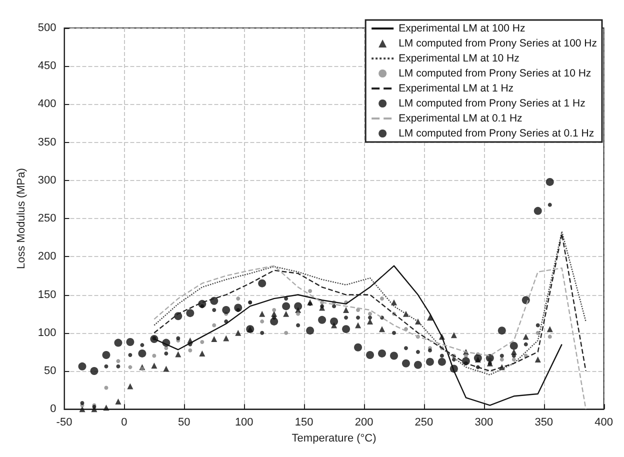  I want to click on y-tick-label: 150, so click(47, 294).